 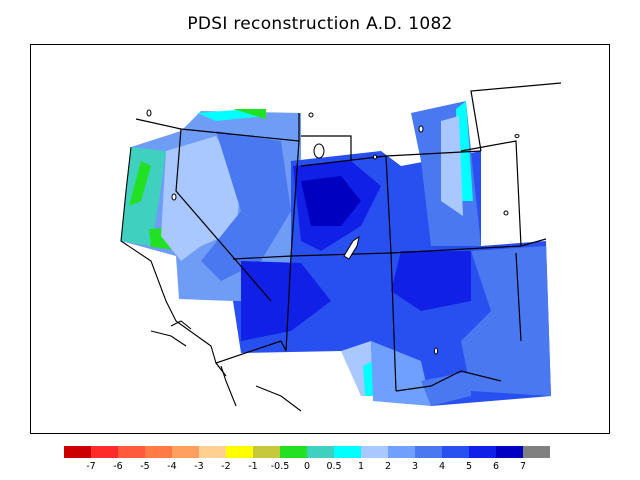 What do you see at coordinates (172, 466) in the screenshot?
I see `legend-tick-label: -4` at bounding box center [172, 466].